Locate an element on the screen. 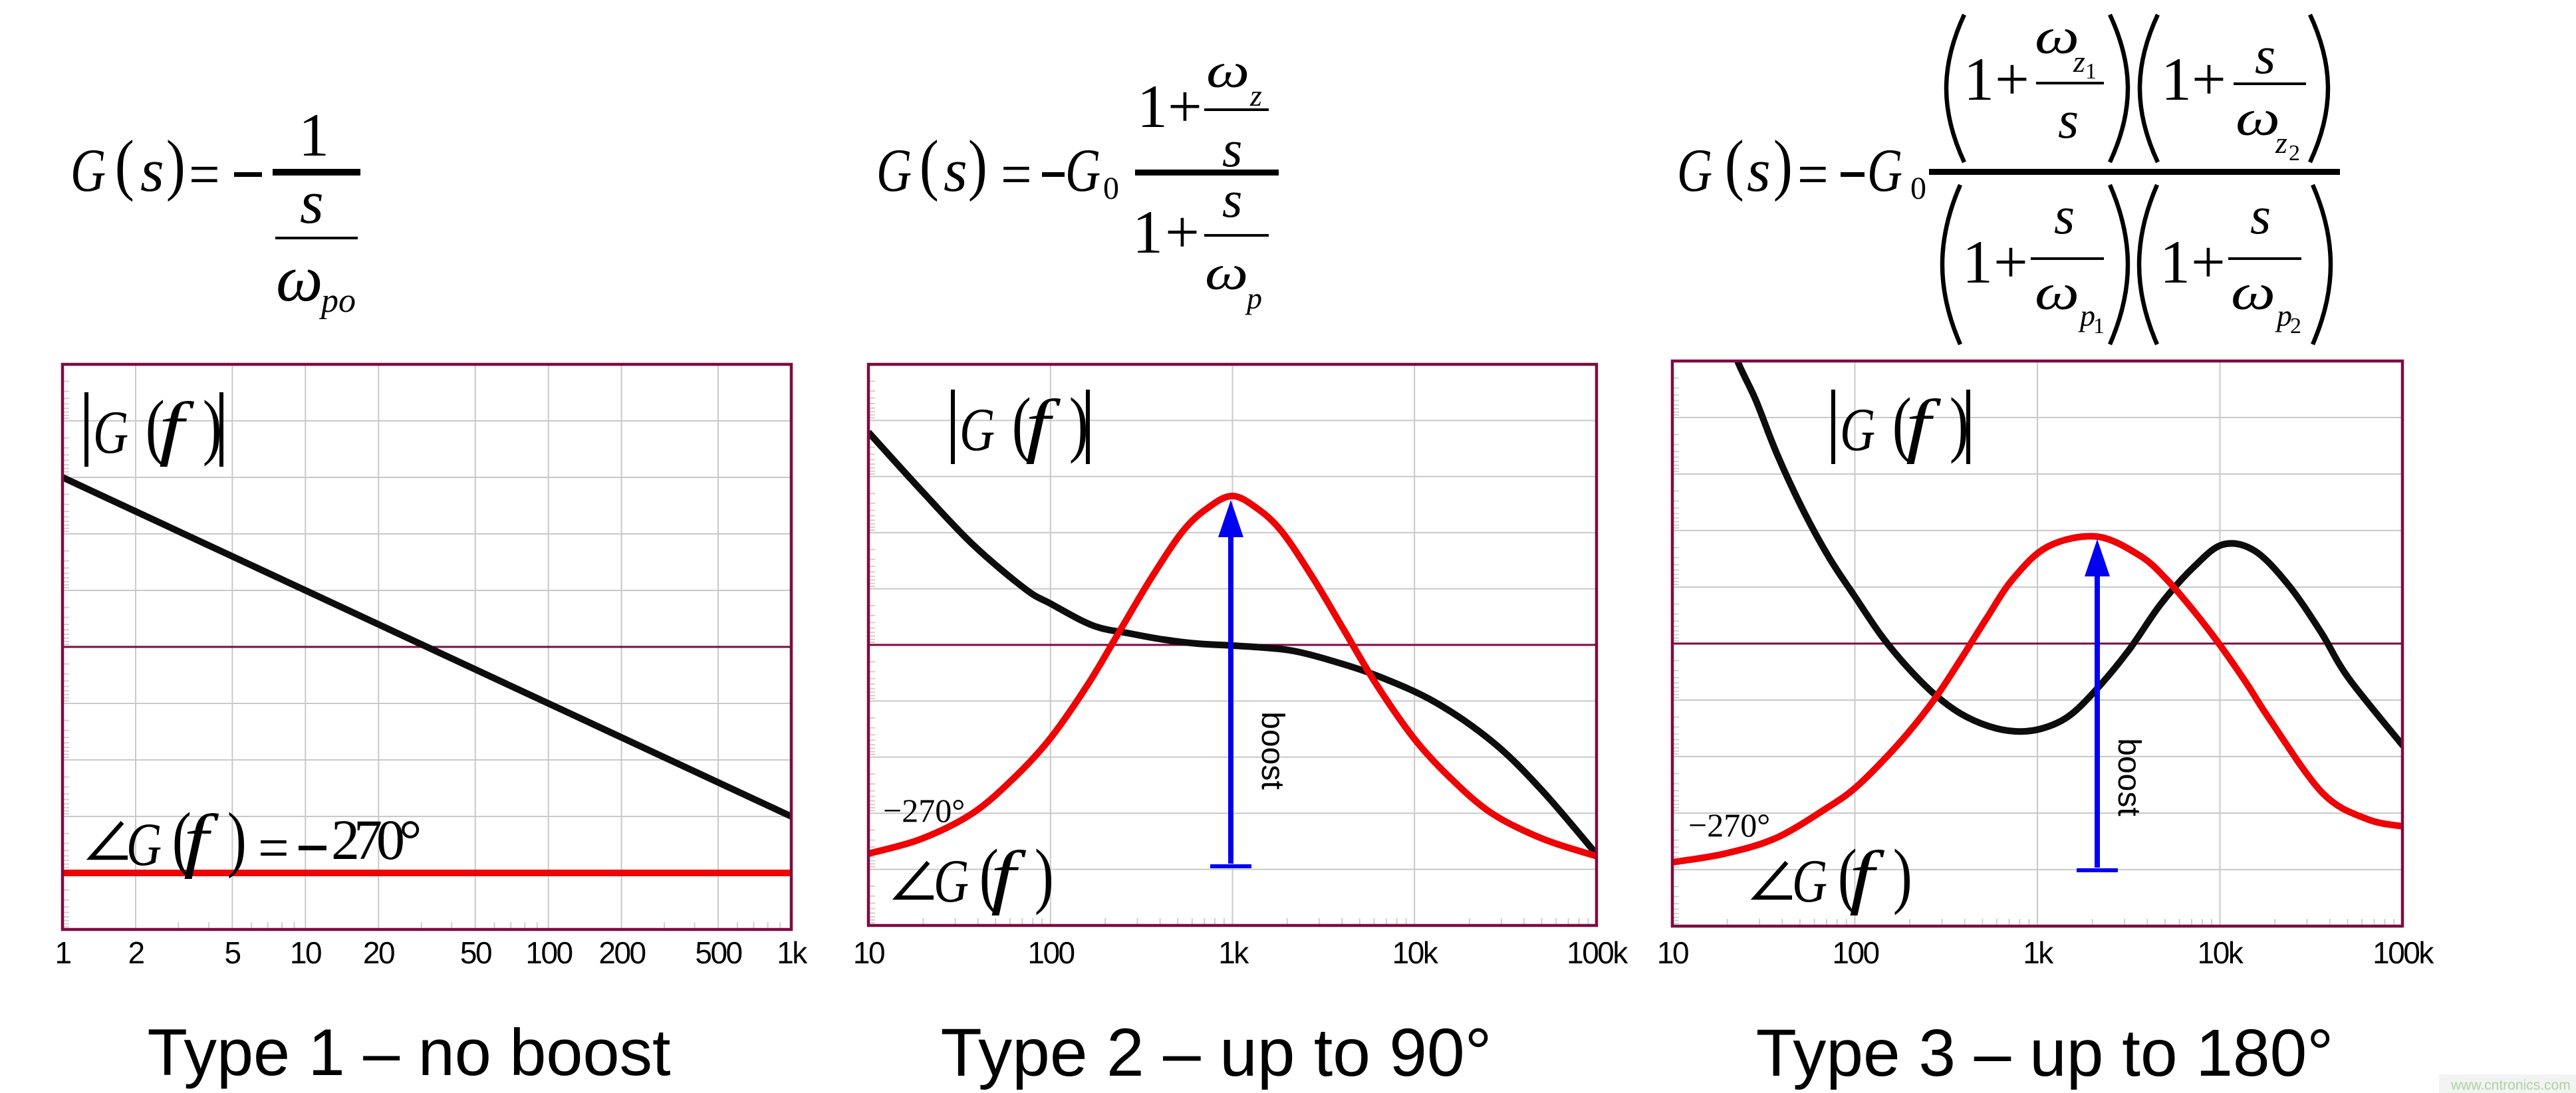 The image size is (2576, 1093). svg-text: 50 is located at coordinates (475, 953).